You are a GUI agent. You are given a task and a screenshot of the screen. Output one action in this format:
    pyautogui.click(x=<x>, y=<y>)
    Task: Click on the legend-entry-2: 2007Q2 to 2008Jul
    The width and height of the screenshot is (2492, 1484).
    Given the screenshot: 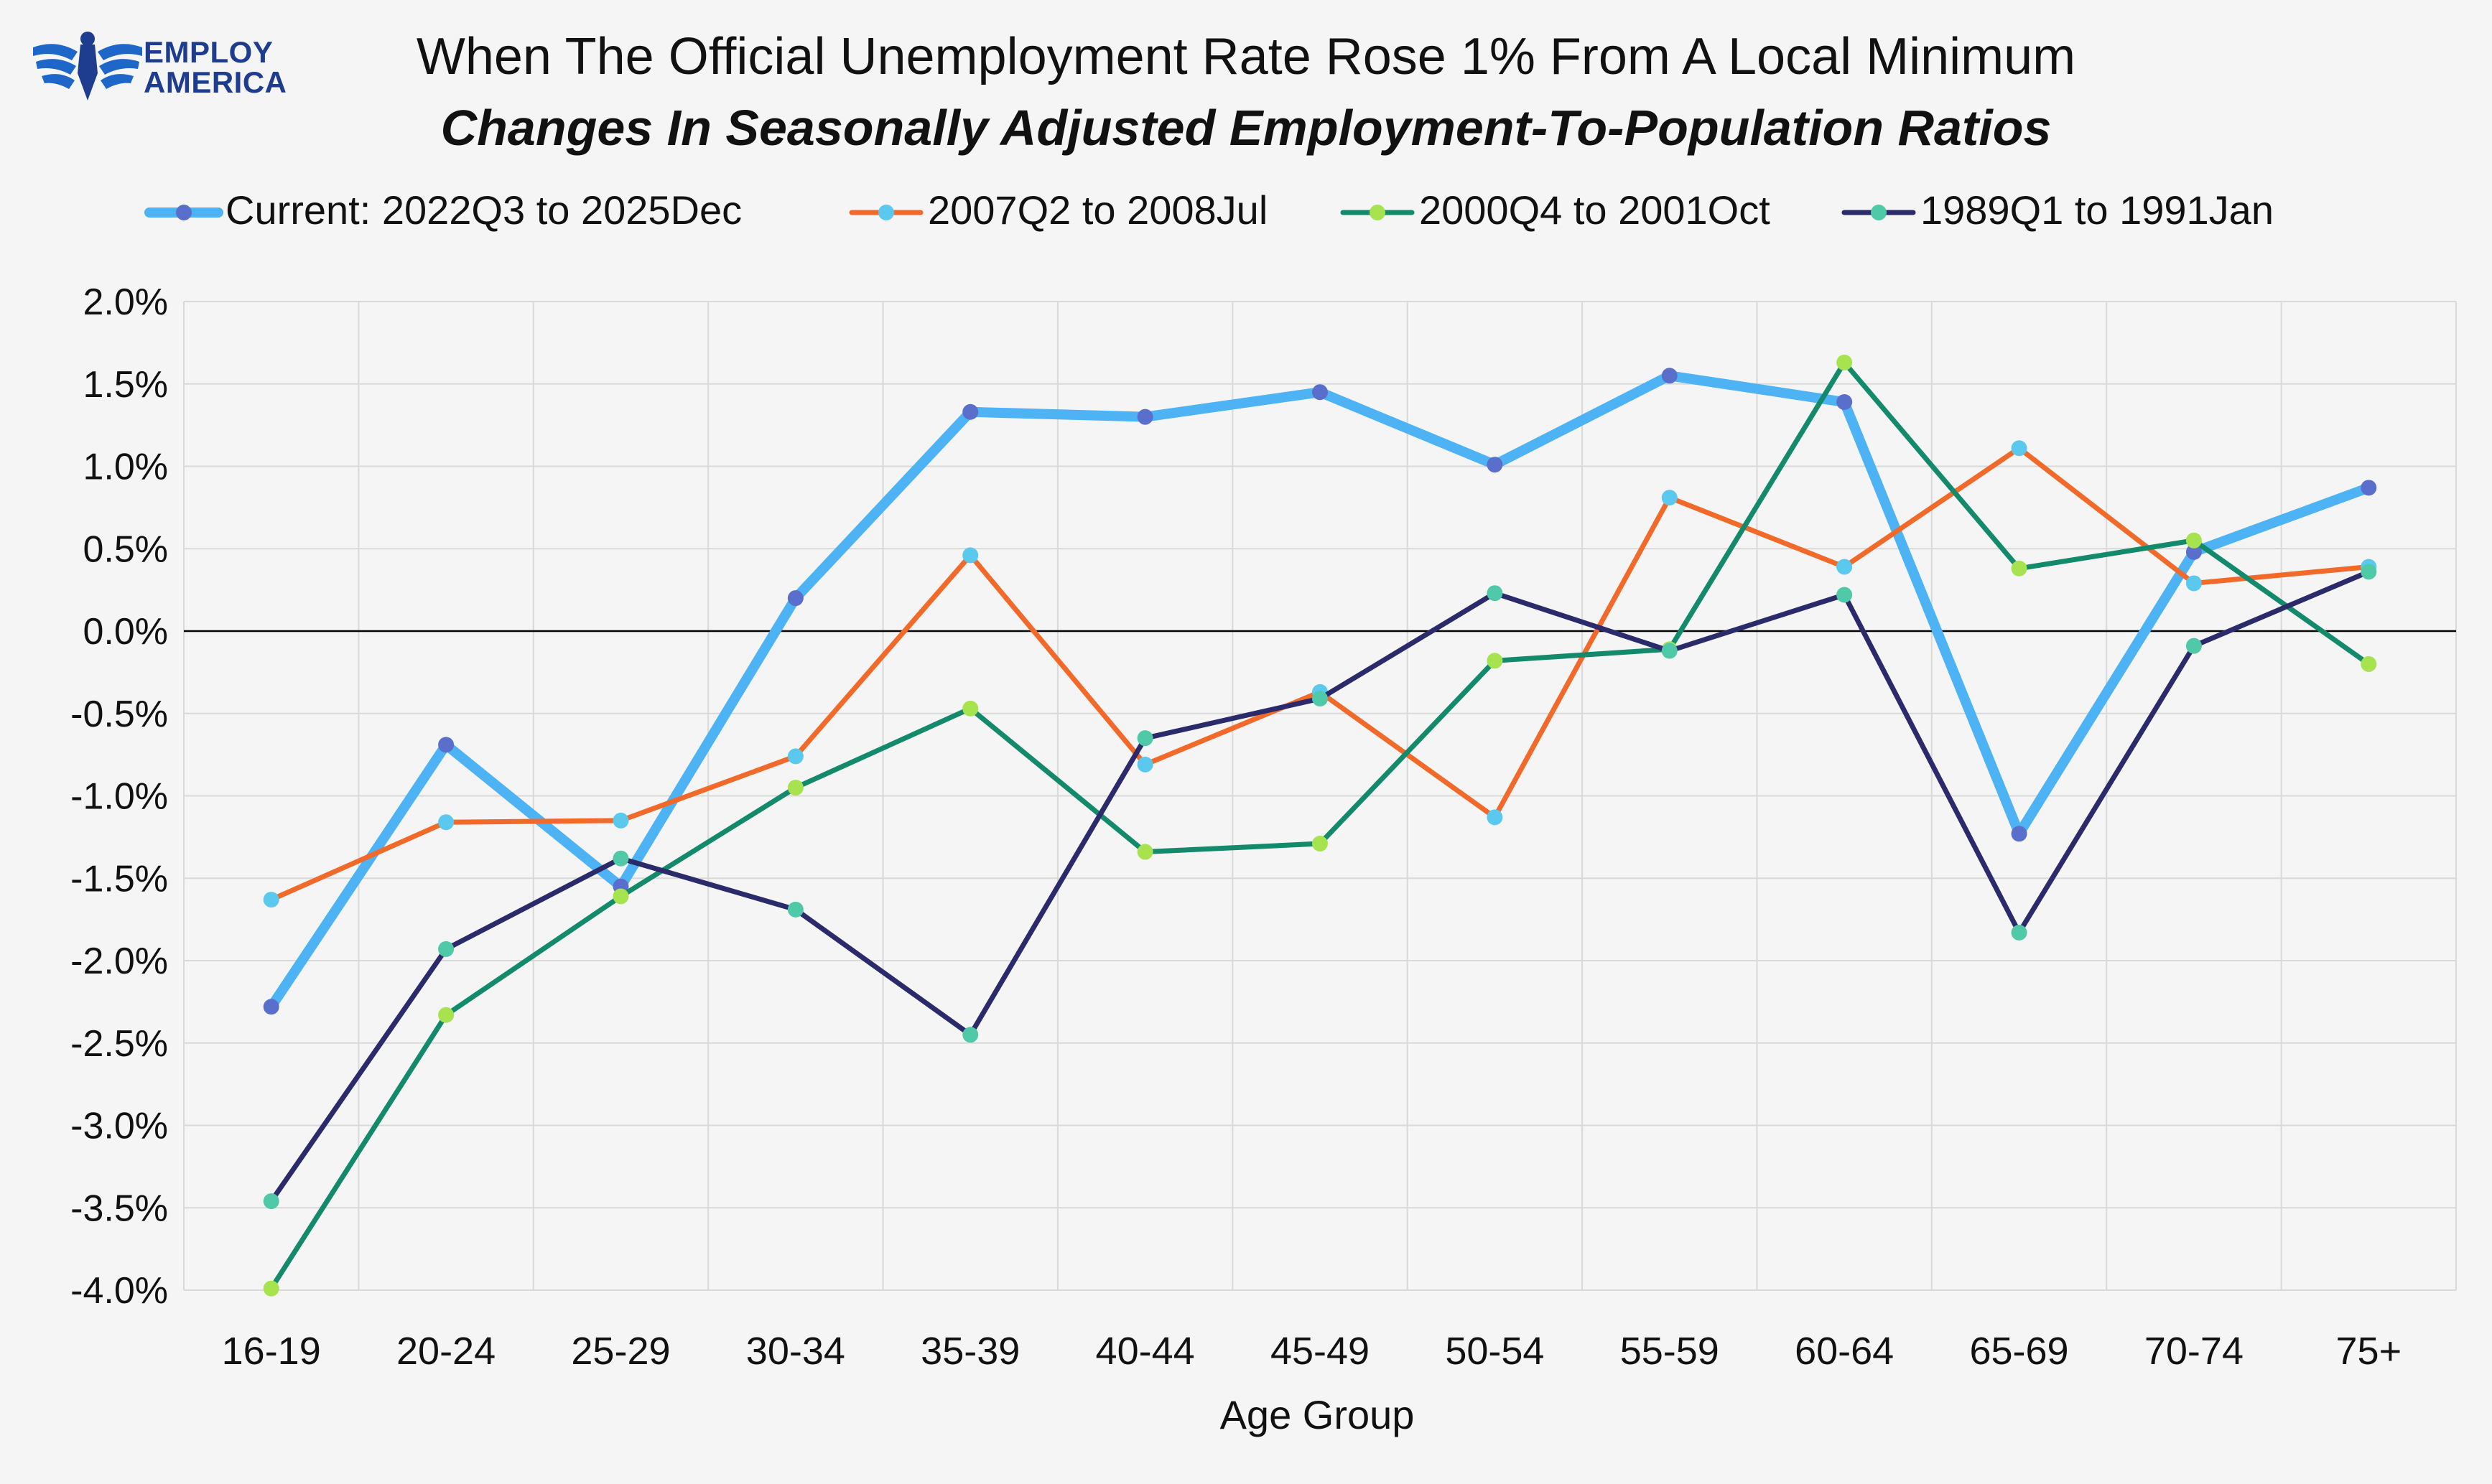 What is the action you would take?
    pyautogui.click(x=1058, y=210)
    